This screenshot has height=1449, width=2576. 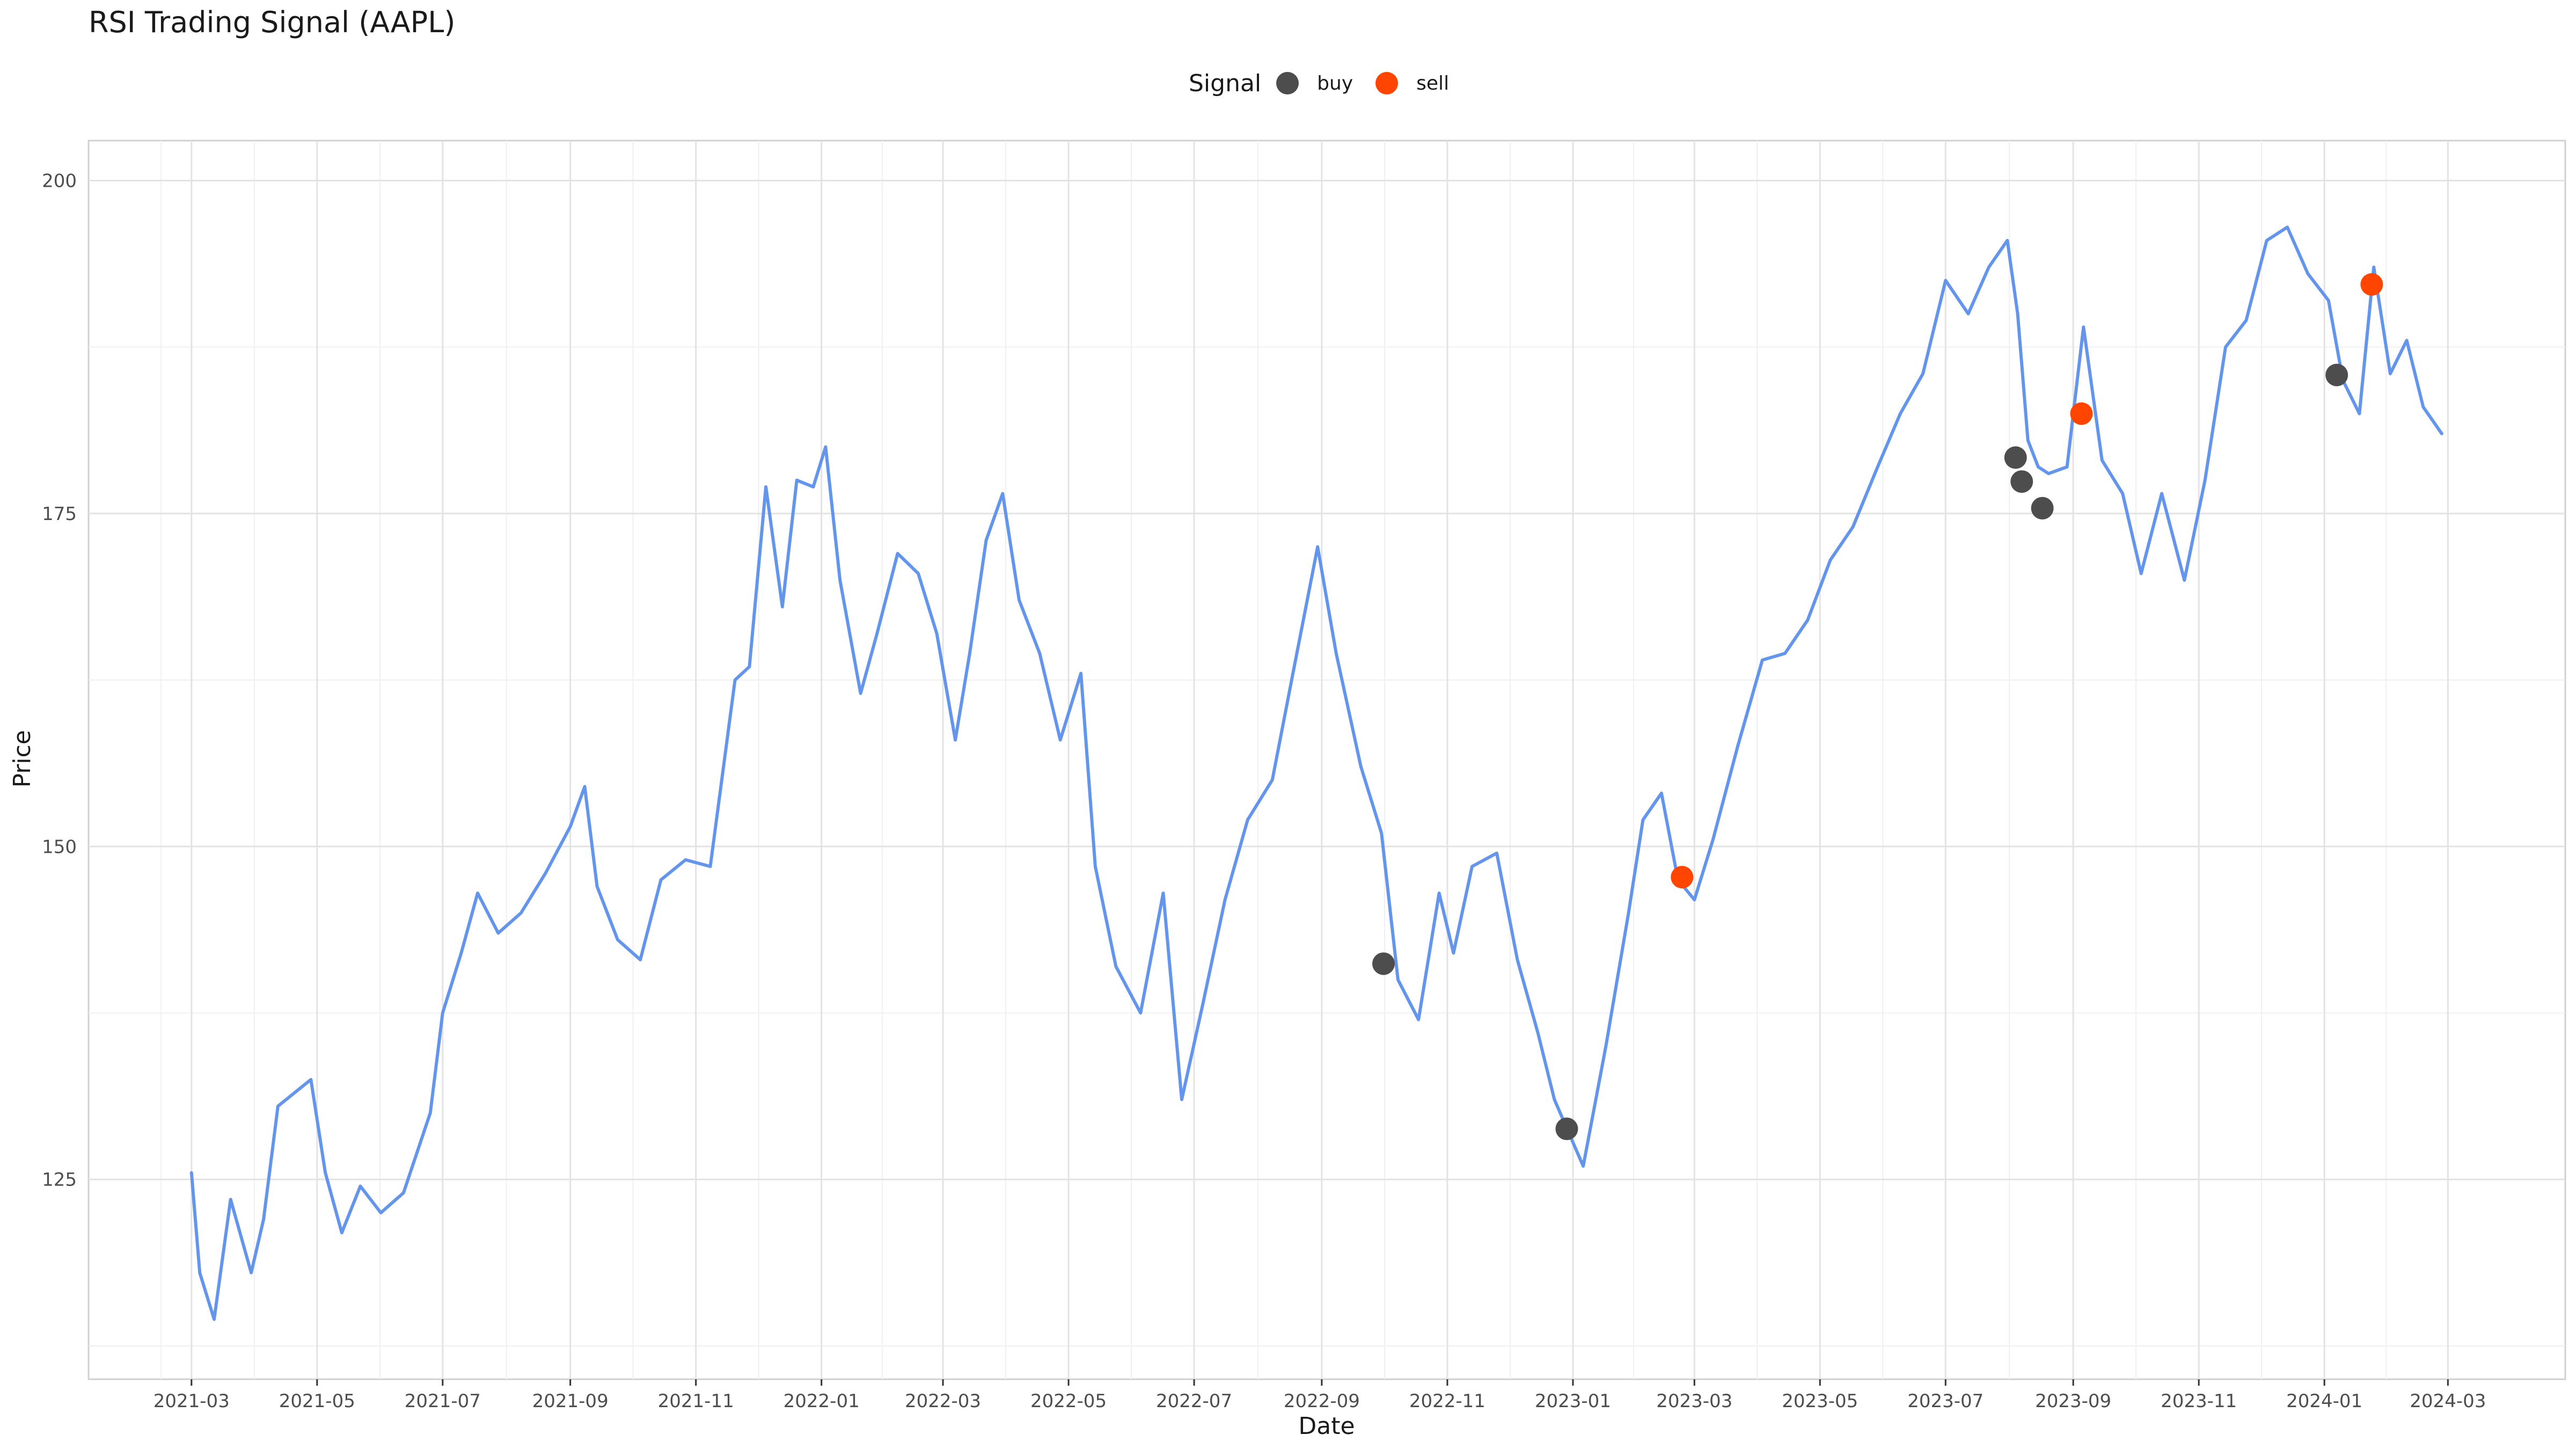 I want to click on legend-buy-marker, so click(x=1287, y=83).